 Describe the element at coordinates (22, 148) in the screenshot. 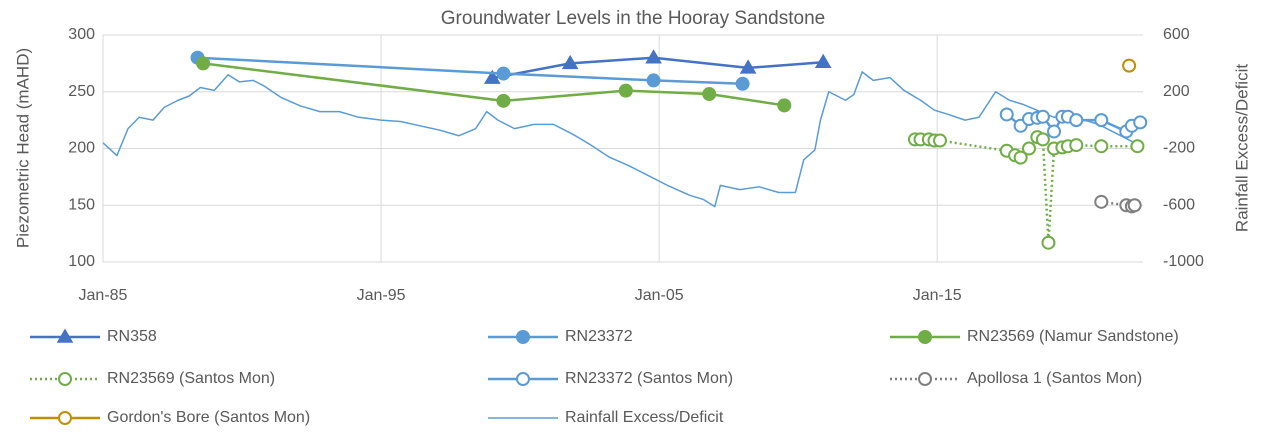

I see `y-axis-title: Piezometric Head (mAHD)` at that location.